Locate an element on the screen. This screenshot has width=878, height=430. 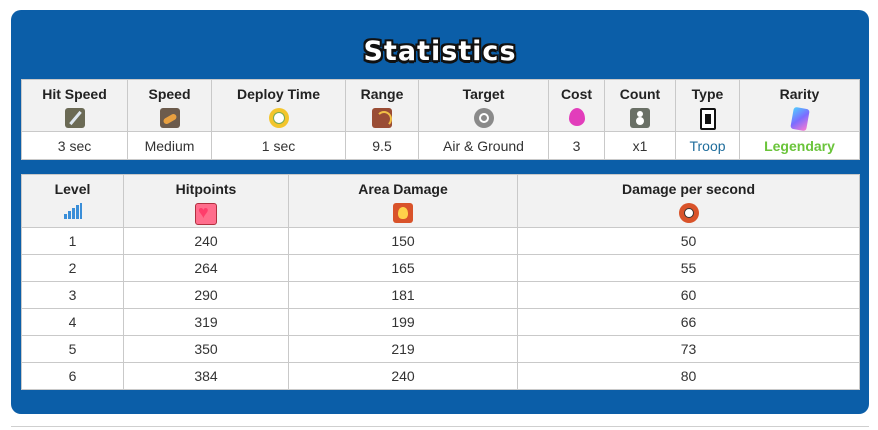
header-cost: Cost is located at coordinates (576, 105).